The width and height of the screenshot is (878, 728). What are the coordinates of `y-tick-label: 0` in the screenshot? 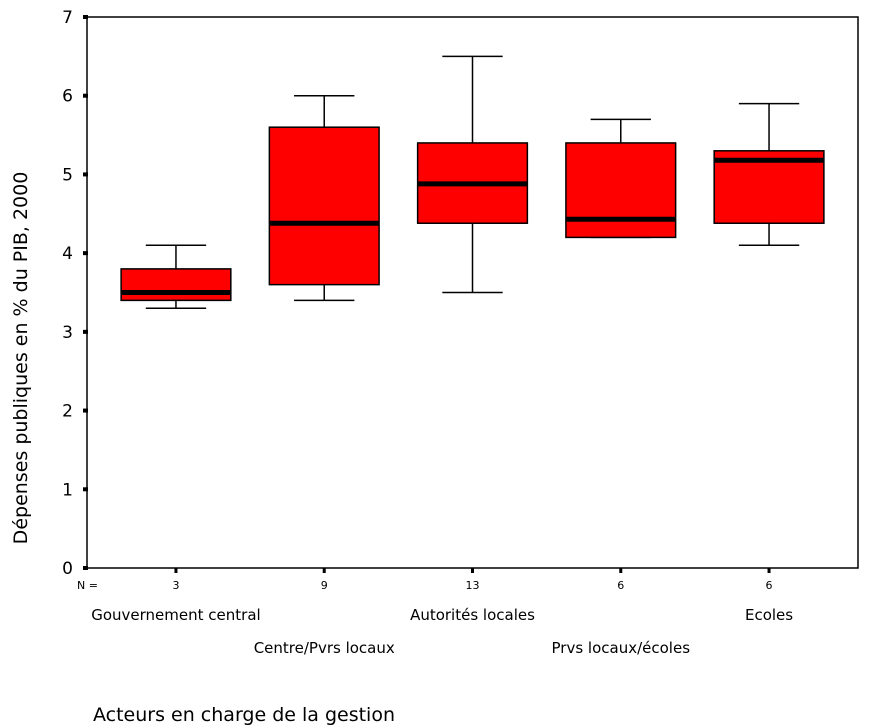 It's located at (67, 569).